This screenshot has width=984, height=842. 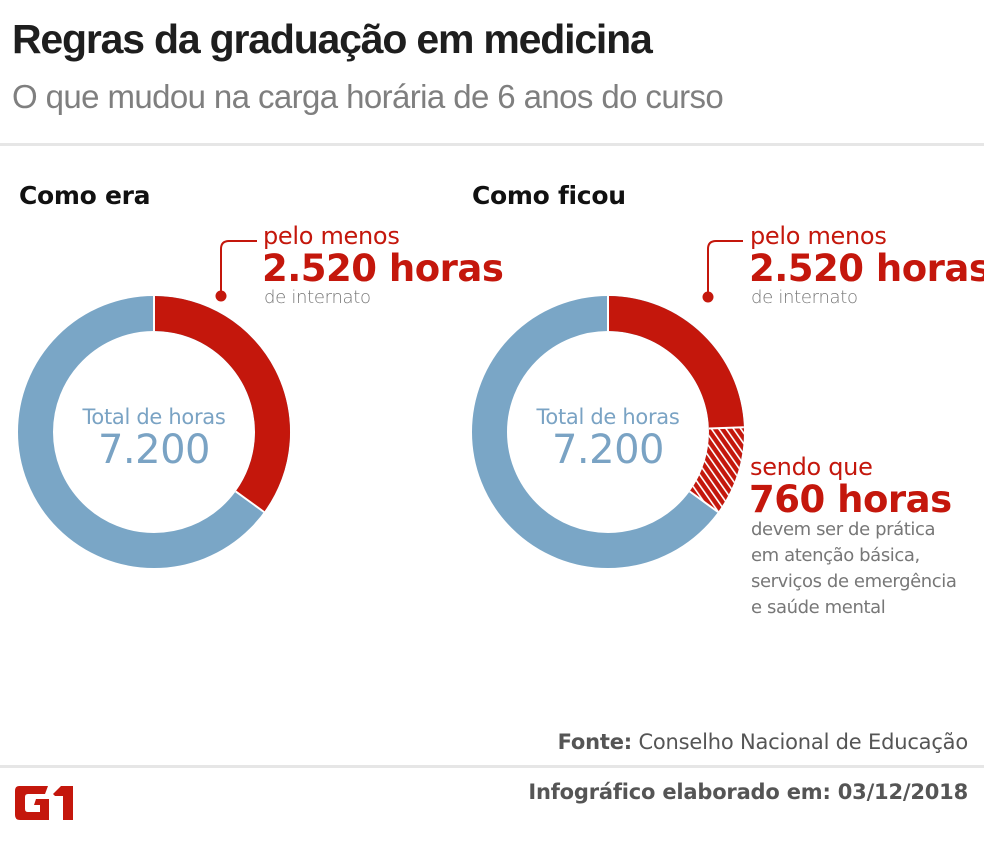 I want to click on source-line: Fonte: Conselho Nacional de Educação, so click(x=763, y=742).